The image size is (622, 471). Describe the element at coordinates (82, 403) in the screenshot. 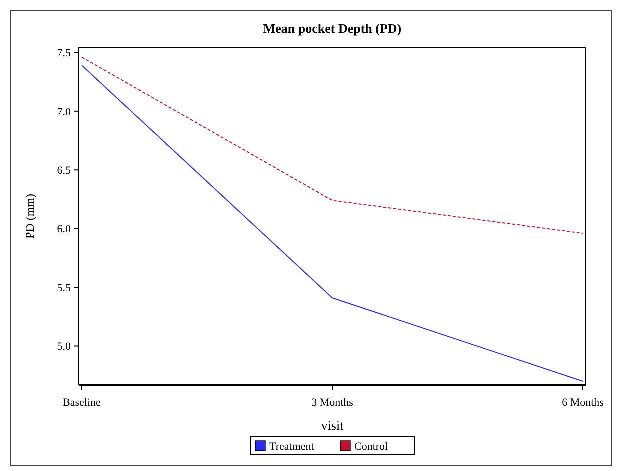

I see `x-tick-label: Baseline` at that location.